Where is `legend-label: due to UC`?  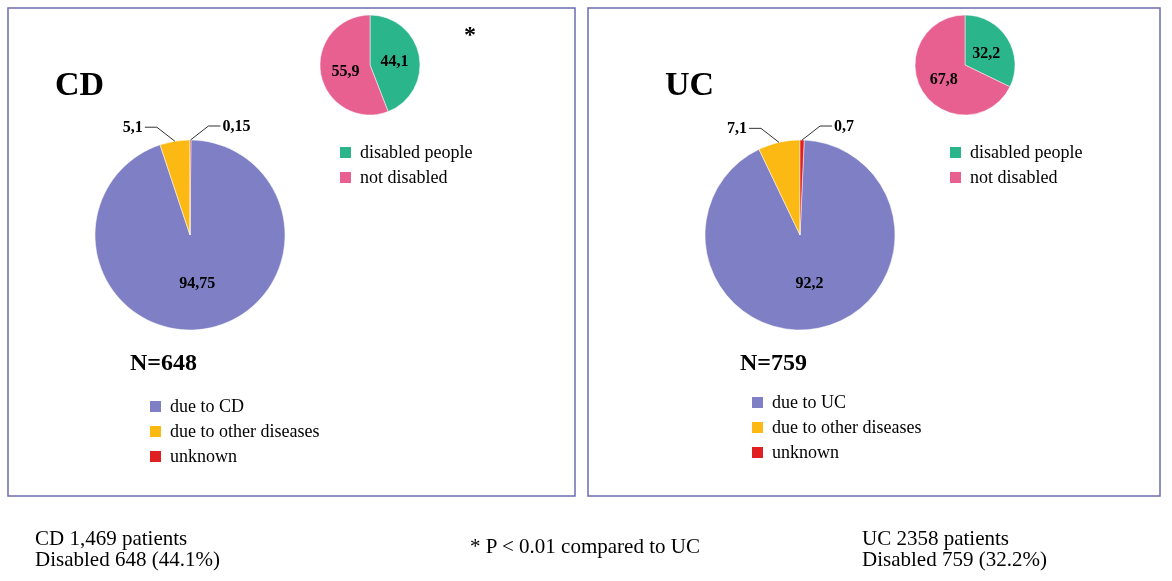
legend-label: due to UC is located at coordinates (809, 402).